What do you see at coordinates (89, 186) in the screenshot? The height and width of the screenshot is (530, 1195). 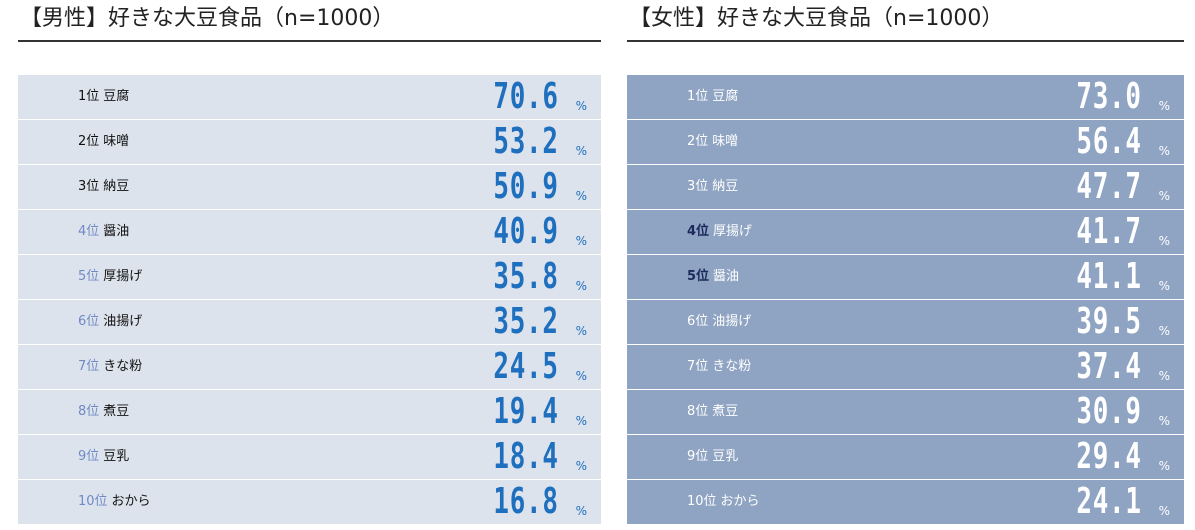 I see `male-rank-position: 3位` at bounding box center [89, 186].